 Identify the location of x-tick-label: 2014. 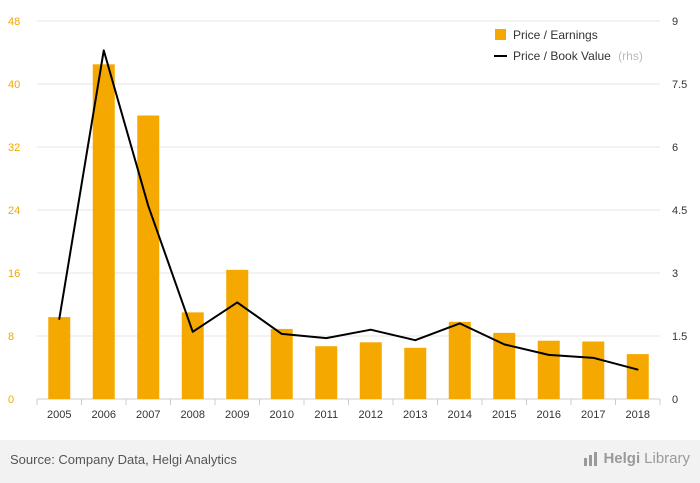
(460, 415).